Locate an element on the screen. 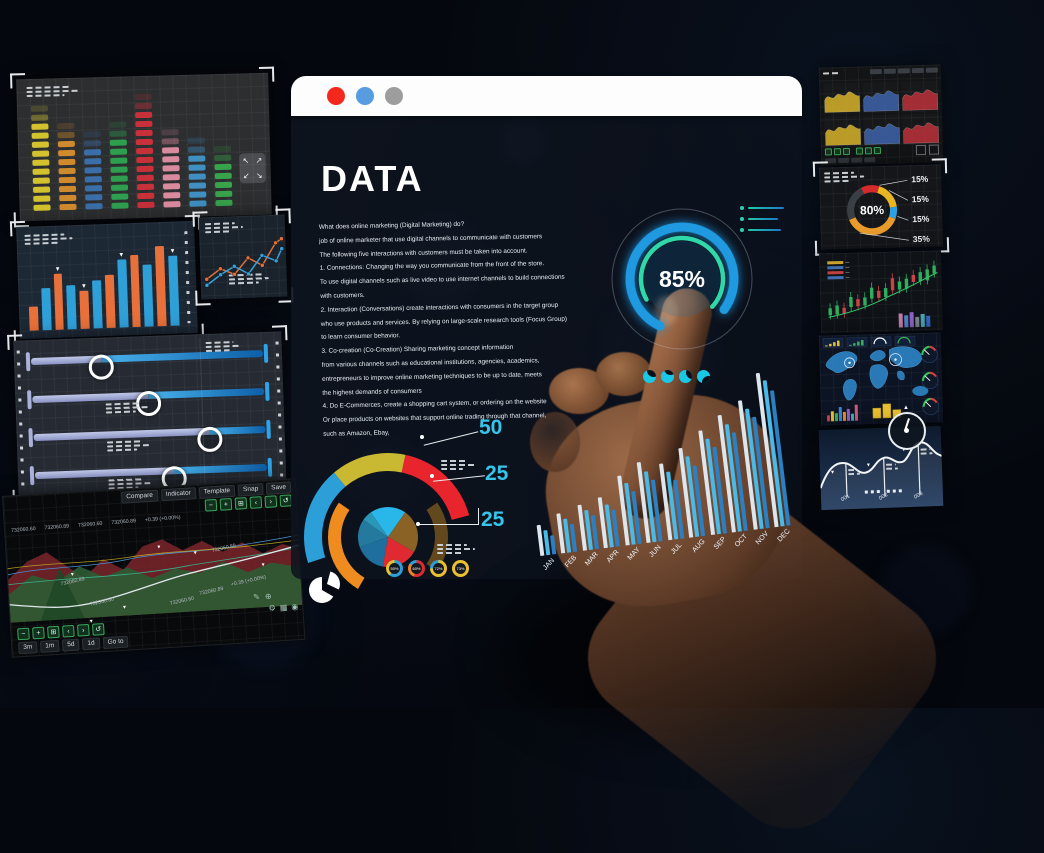 This screenshot has width=1044, height=853. toolbar-button: Template is located at coordinates (216, 492).